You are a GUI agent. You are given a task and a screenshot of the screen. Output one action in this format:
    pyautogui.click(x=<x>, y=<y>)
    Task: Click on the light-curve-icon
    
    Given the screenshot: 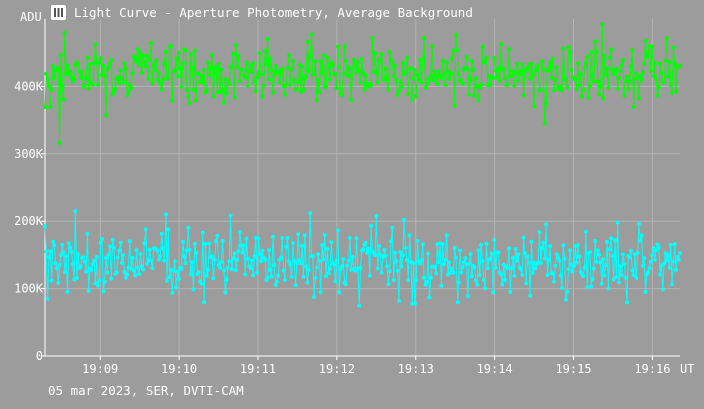 What is the action you would take?
    pyautogui.click(x=58, y=12)
    